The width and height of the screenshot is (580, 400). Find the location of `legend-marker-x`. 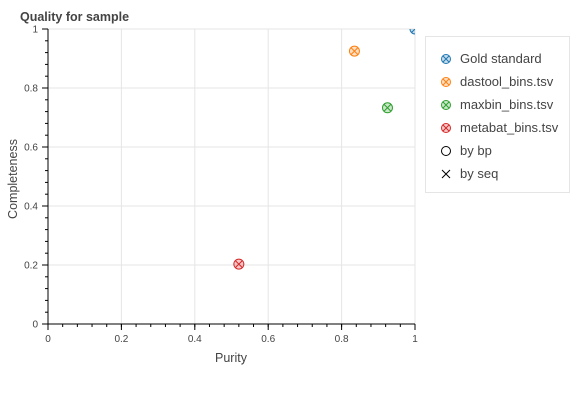

legend-marker-x is located at coordinates (446, 174).